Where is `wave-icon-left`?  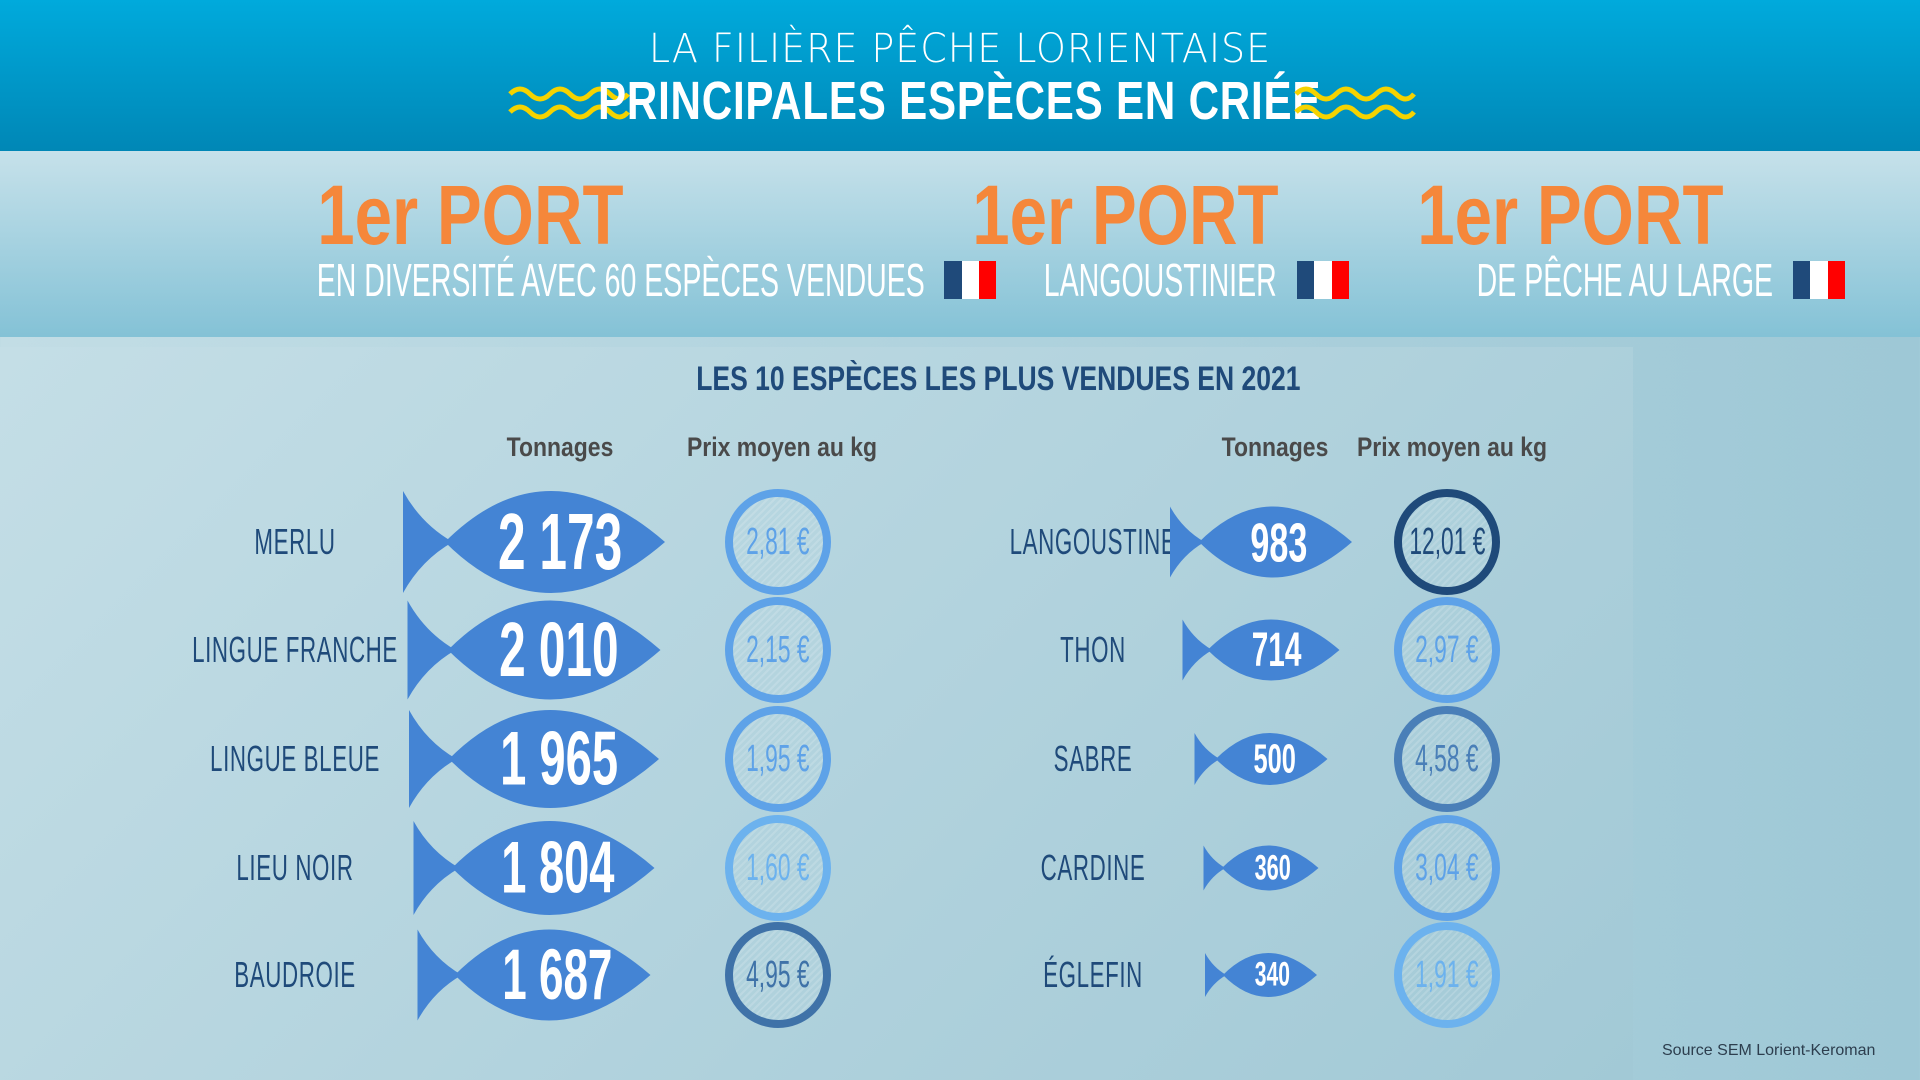
wave-icon-left is located at coordinates (569, 103).